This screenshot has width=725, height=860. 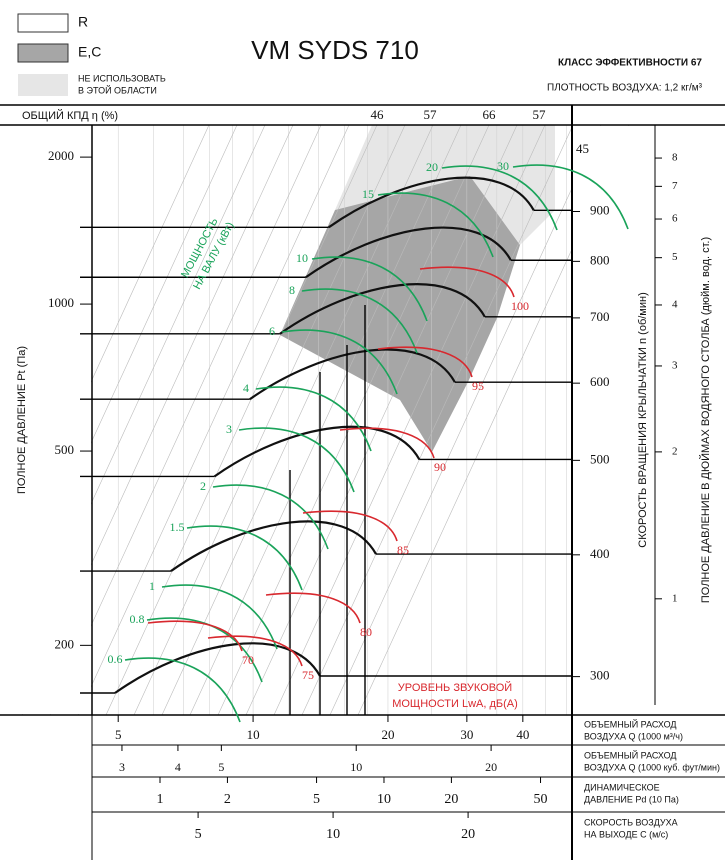 What do you see at coordinates (177, 527) in the screenshot?
I see `power-label: 1.5` at bounding box center [177, 527].